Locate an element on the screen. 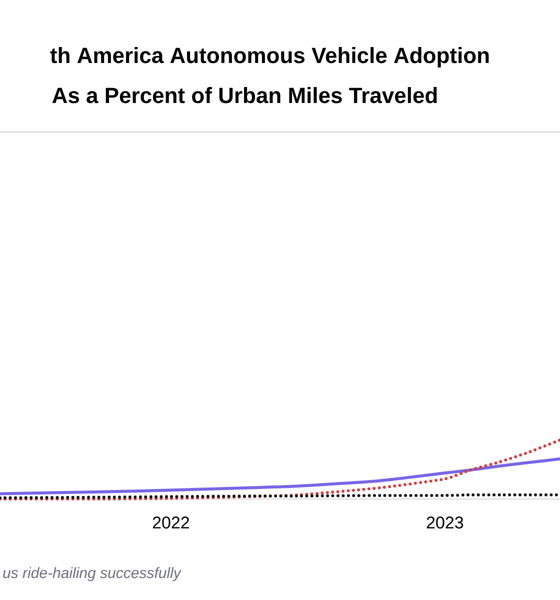 This screenshot has height=600, width=560. chart-title: th America Autonomous Vehicle Adoption is located at coordinates (269, 57).